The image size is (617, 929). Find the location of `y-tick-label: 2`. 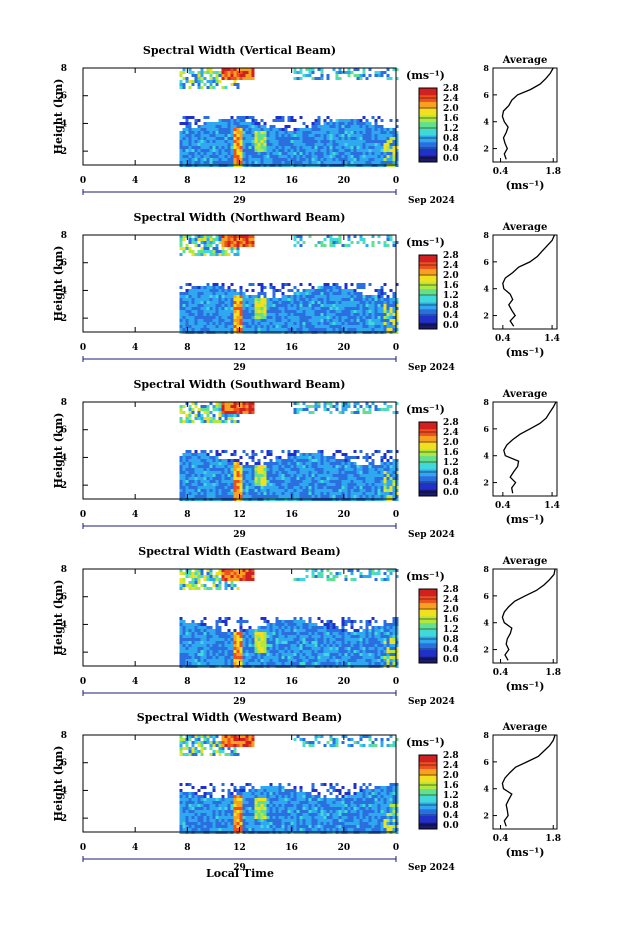

y-tick-label: 2 is located at coordinates (64, 319).